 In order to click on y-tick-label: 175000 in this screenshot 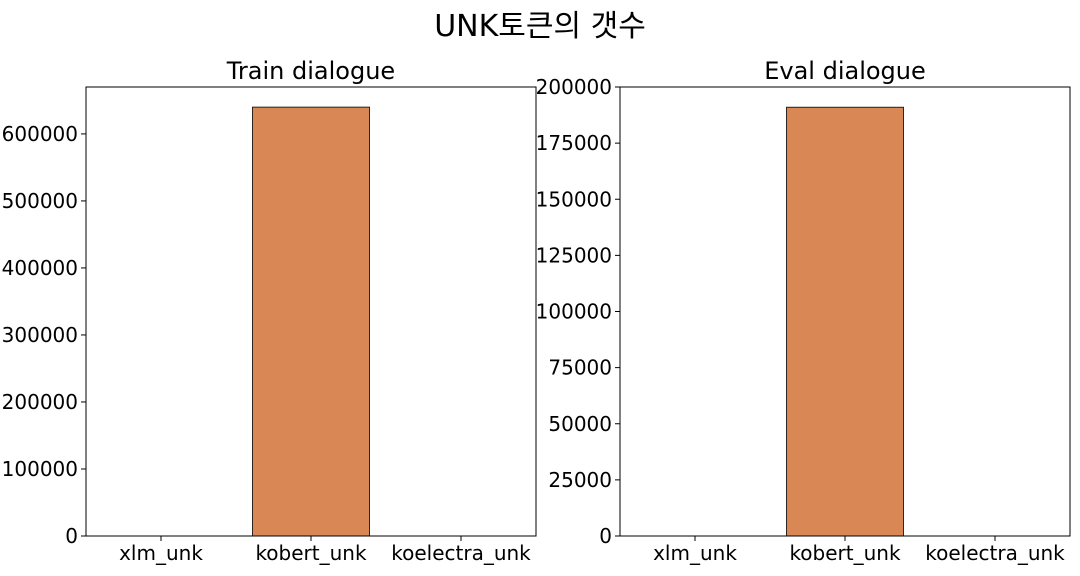, I will do `click(574, 143)`.